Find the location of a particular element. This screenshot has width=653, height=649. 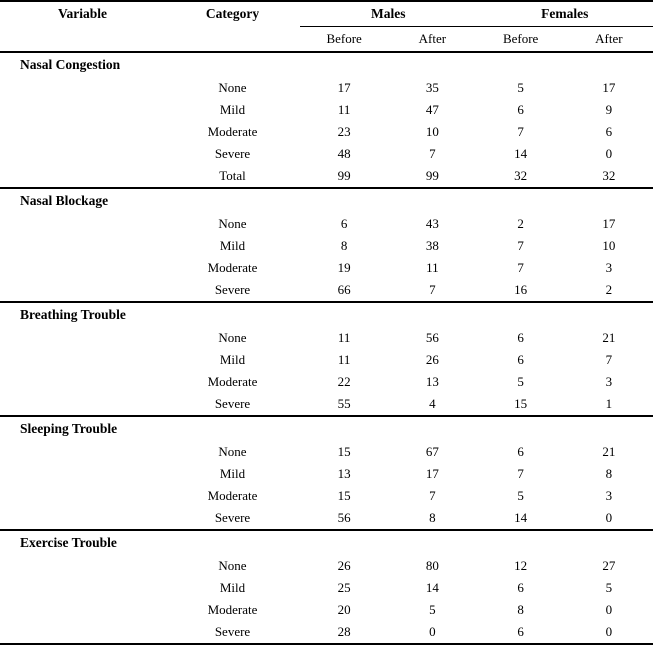

value-zone: 55 4 15 1 is located at coordinates (476, 404).